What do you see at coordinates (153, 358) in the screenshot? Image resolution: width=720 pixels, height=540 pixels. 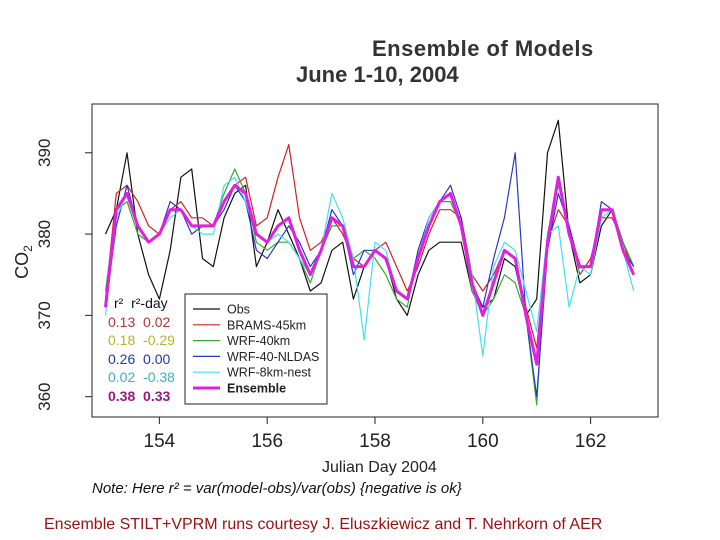 I see `r2-day-value: 0.00` at bounding box center [153, 358].